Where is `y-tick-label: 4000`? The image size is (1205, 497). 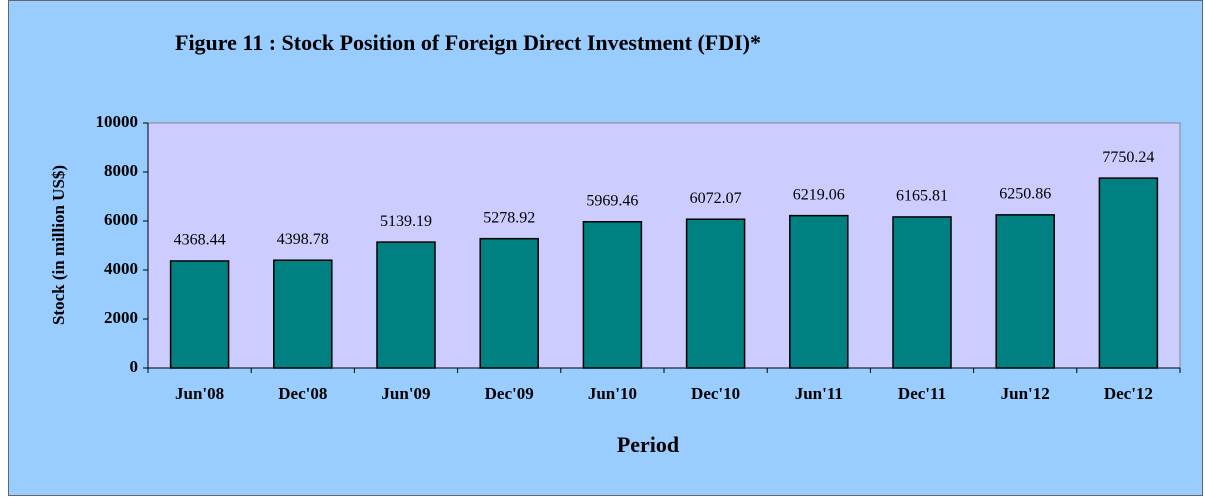 y-tick-label: 4000 is located at coordinates (121, 268).